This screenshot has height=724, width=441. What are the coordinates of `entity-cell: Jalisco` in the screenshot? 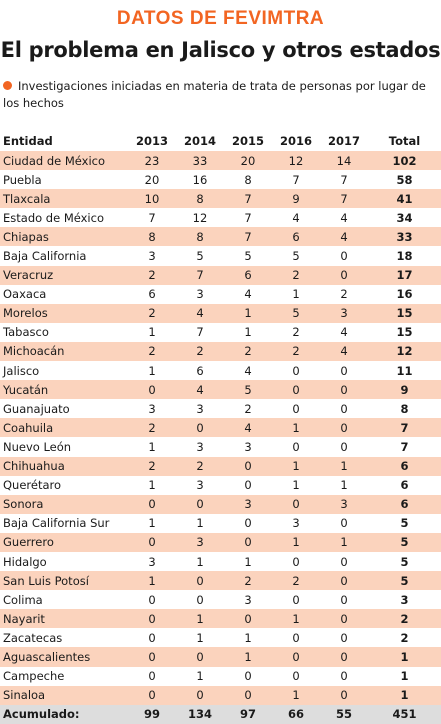 It's located at (21, 370).